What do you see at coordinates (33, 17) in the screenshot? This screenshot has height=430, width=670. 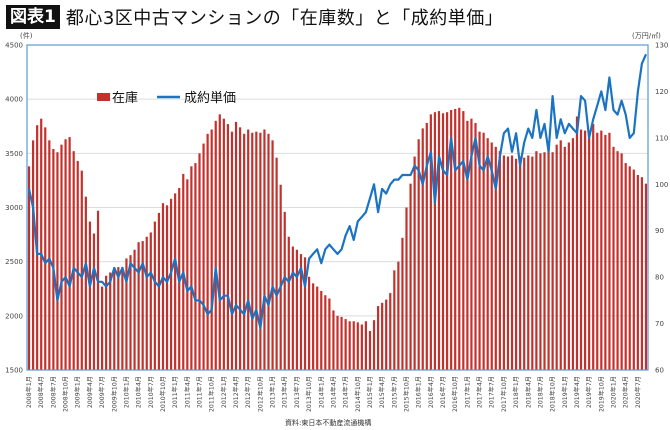 I see `figure-badge: 図表1` at bounding box center [33, 17].